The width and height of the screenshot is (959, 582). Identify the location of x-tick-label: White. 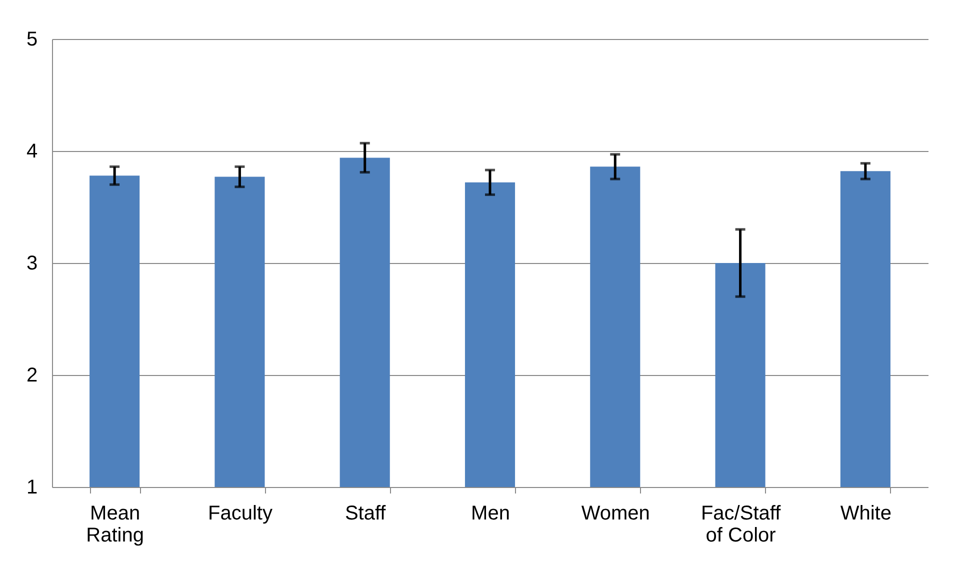
(866, 513).